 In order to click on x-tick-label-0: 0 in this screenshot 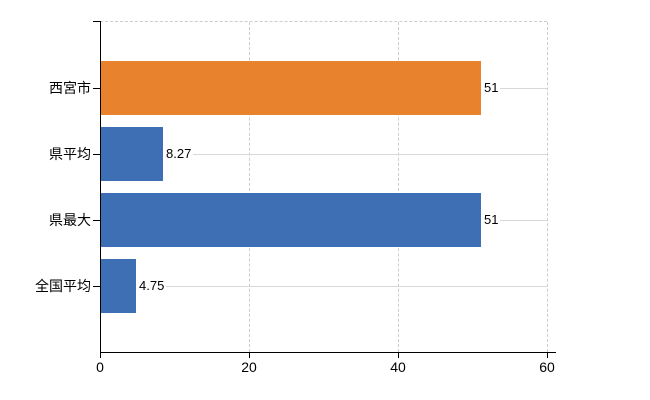, I will do `click(100, 367)`.